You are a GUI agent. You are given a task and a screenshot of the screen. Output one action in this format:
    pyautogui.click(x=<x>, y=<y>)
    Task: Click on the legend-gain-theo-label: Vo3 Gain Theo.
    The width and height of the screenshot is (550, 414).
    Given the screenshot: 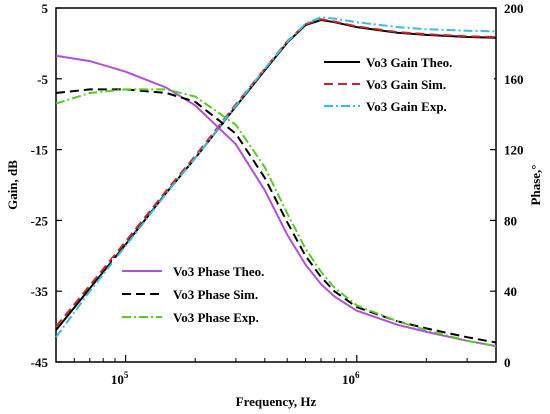 What is the action you would take?
    pyautogui.click(x=409, y=62)
    